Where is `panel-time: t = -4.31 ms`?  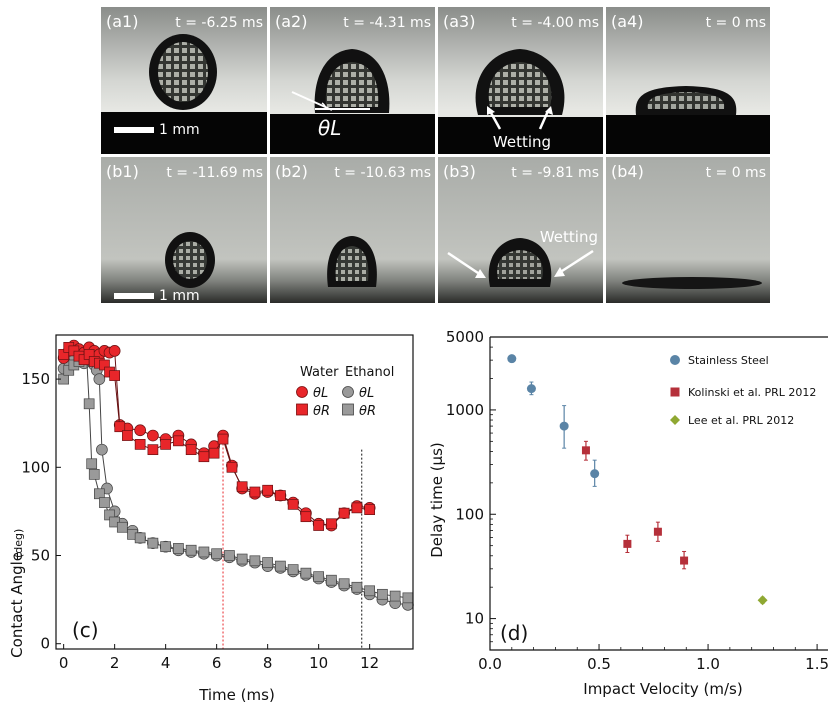 panel-time: t = -4.31 ms is located at coordinates (387, 23).